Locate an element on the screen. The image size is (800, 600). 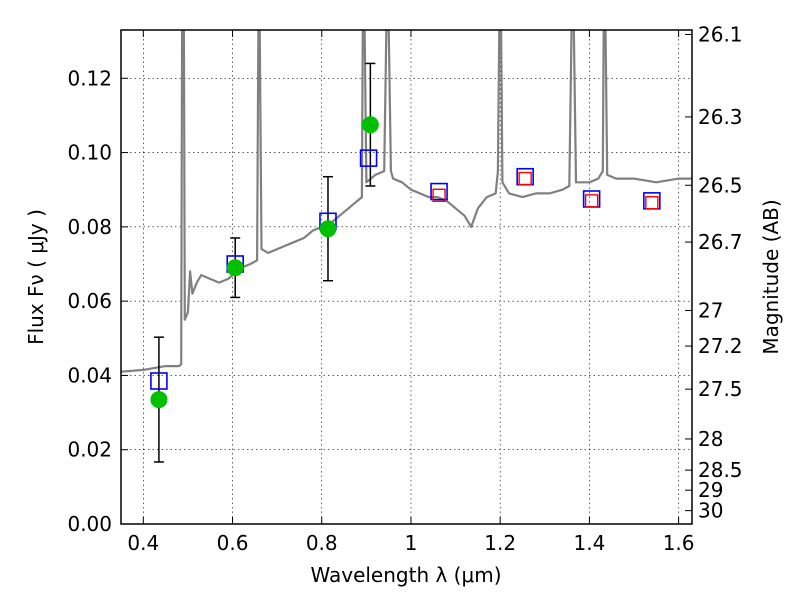
right-tick-label: 27.5 is located at coordinates (720, 389).